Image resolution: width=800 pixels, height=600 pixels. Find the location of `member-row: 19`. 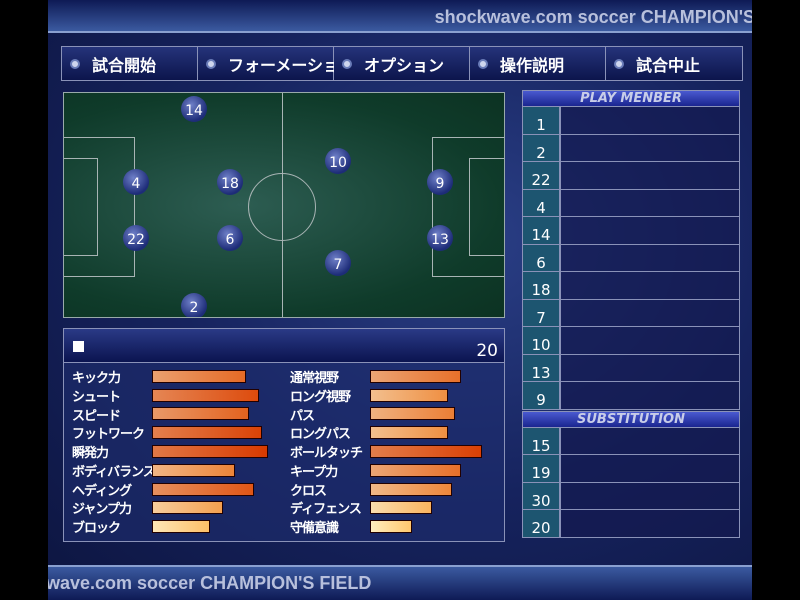

member-row: 19 is located at coordinates (631, 469).